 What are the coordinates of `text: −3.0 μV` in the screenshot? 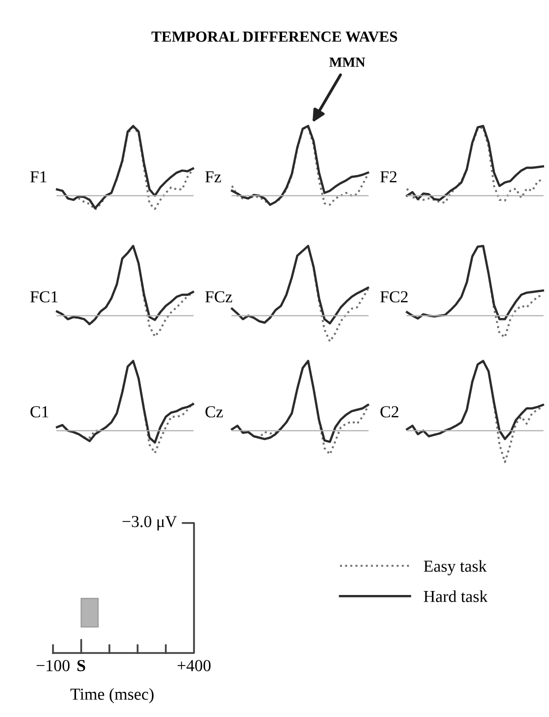 It's located at (149, 523).